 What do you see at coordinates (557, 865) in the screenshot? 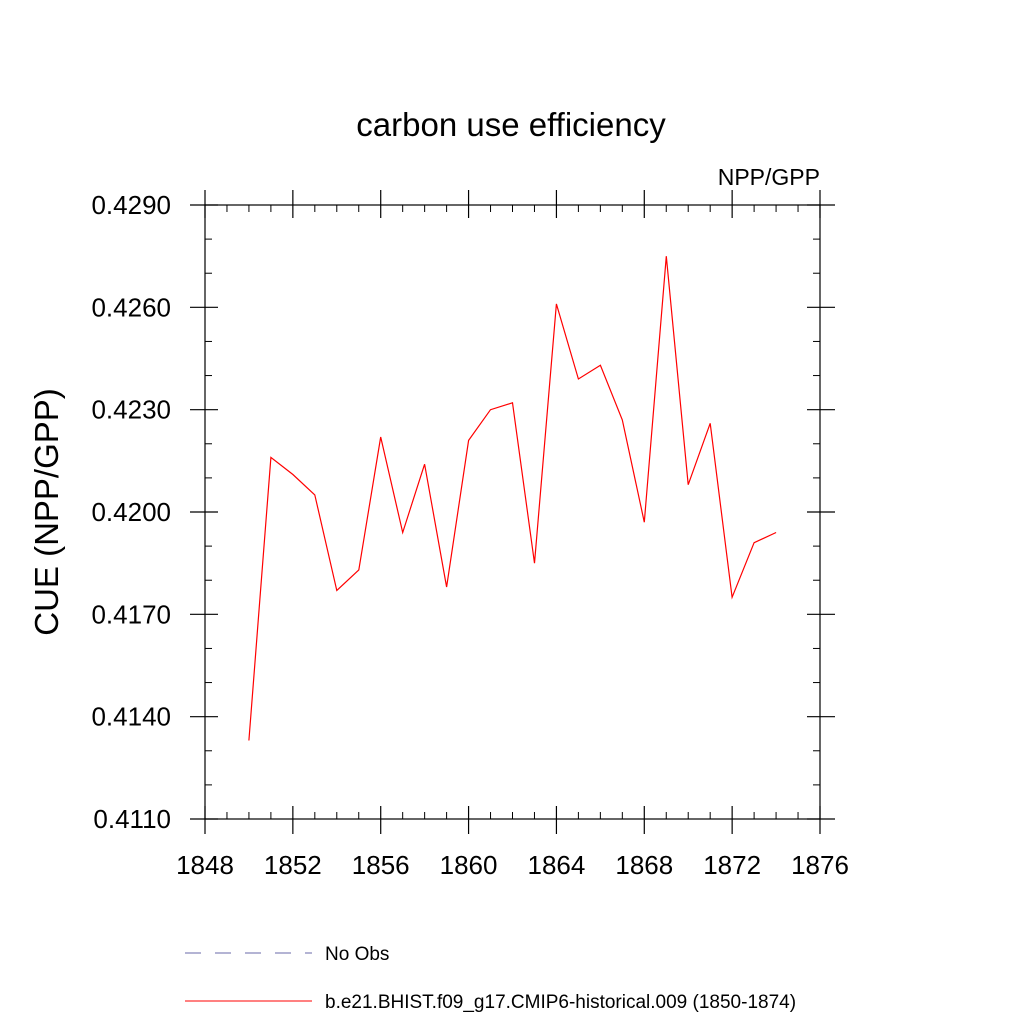
I see `x-tick-label: 1864` at bounding box center [557, 865].